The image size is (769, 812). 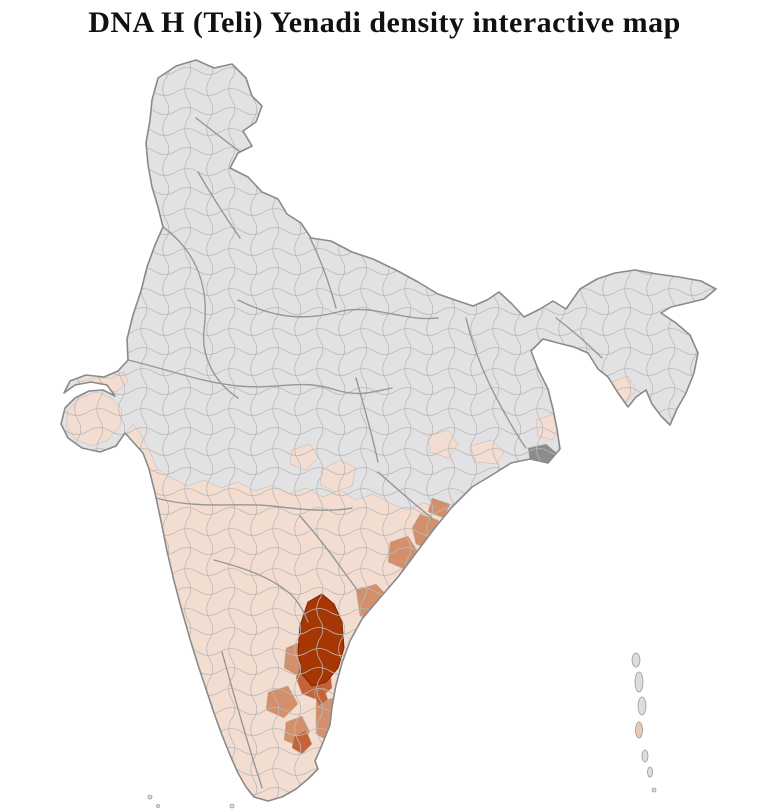 What do you see at coordinates (703, 317) in the screenshot?
I see `region-northeast-assam-patch` at bounding box center [703, 317].